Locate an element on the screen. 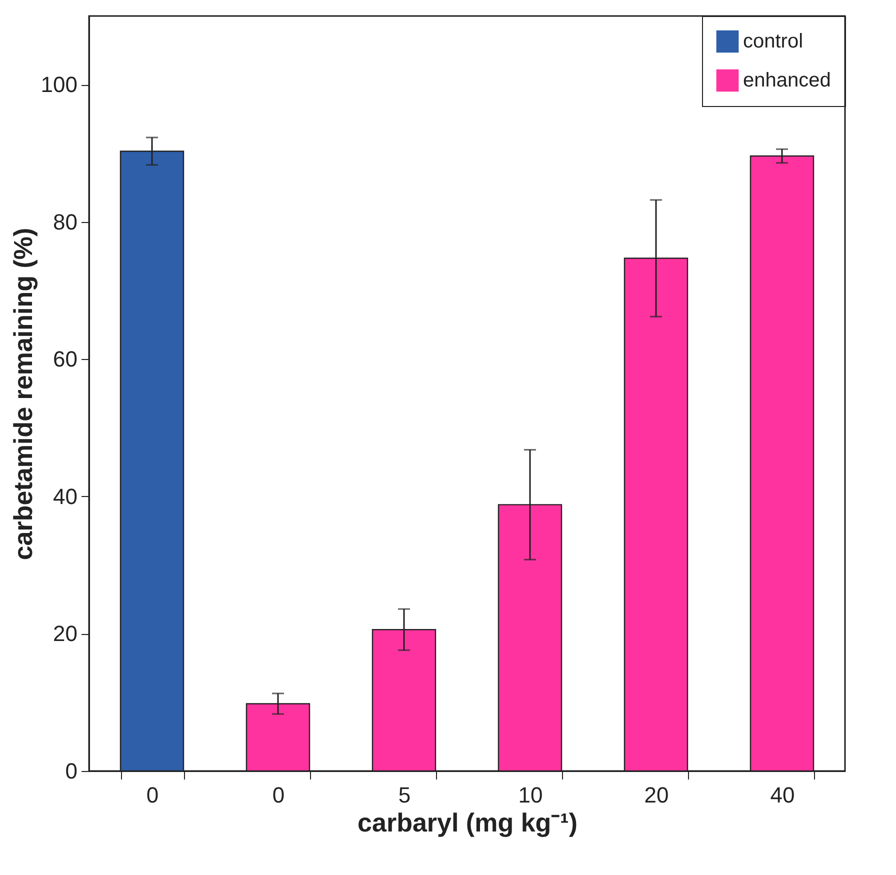  x-tick-label: 5 is located at coordinates (404, 795).